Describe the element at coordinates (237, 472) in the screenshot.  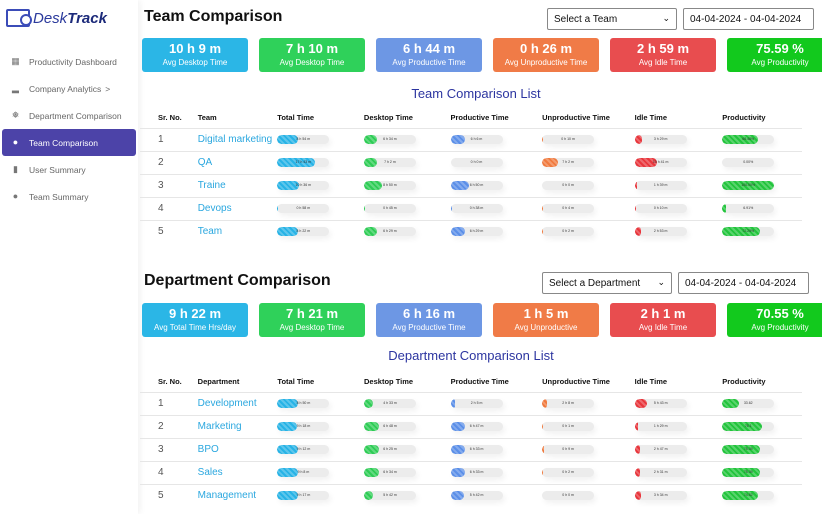
I see `department-name-link: Sales` at that location.